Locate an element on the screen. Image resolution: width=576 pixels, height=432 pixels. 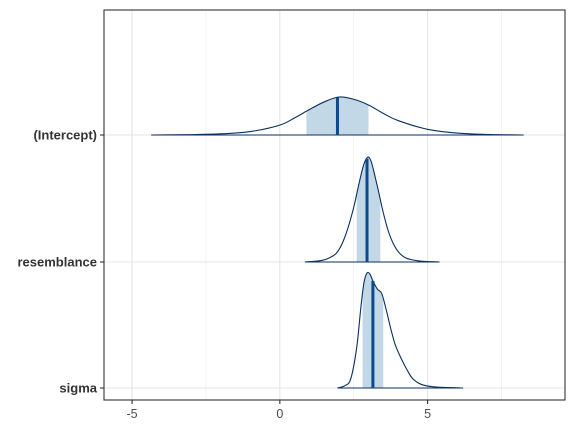
x-tick-label: 0 is located at coordinates (279, 414).